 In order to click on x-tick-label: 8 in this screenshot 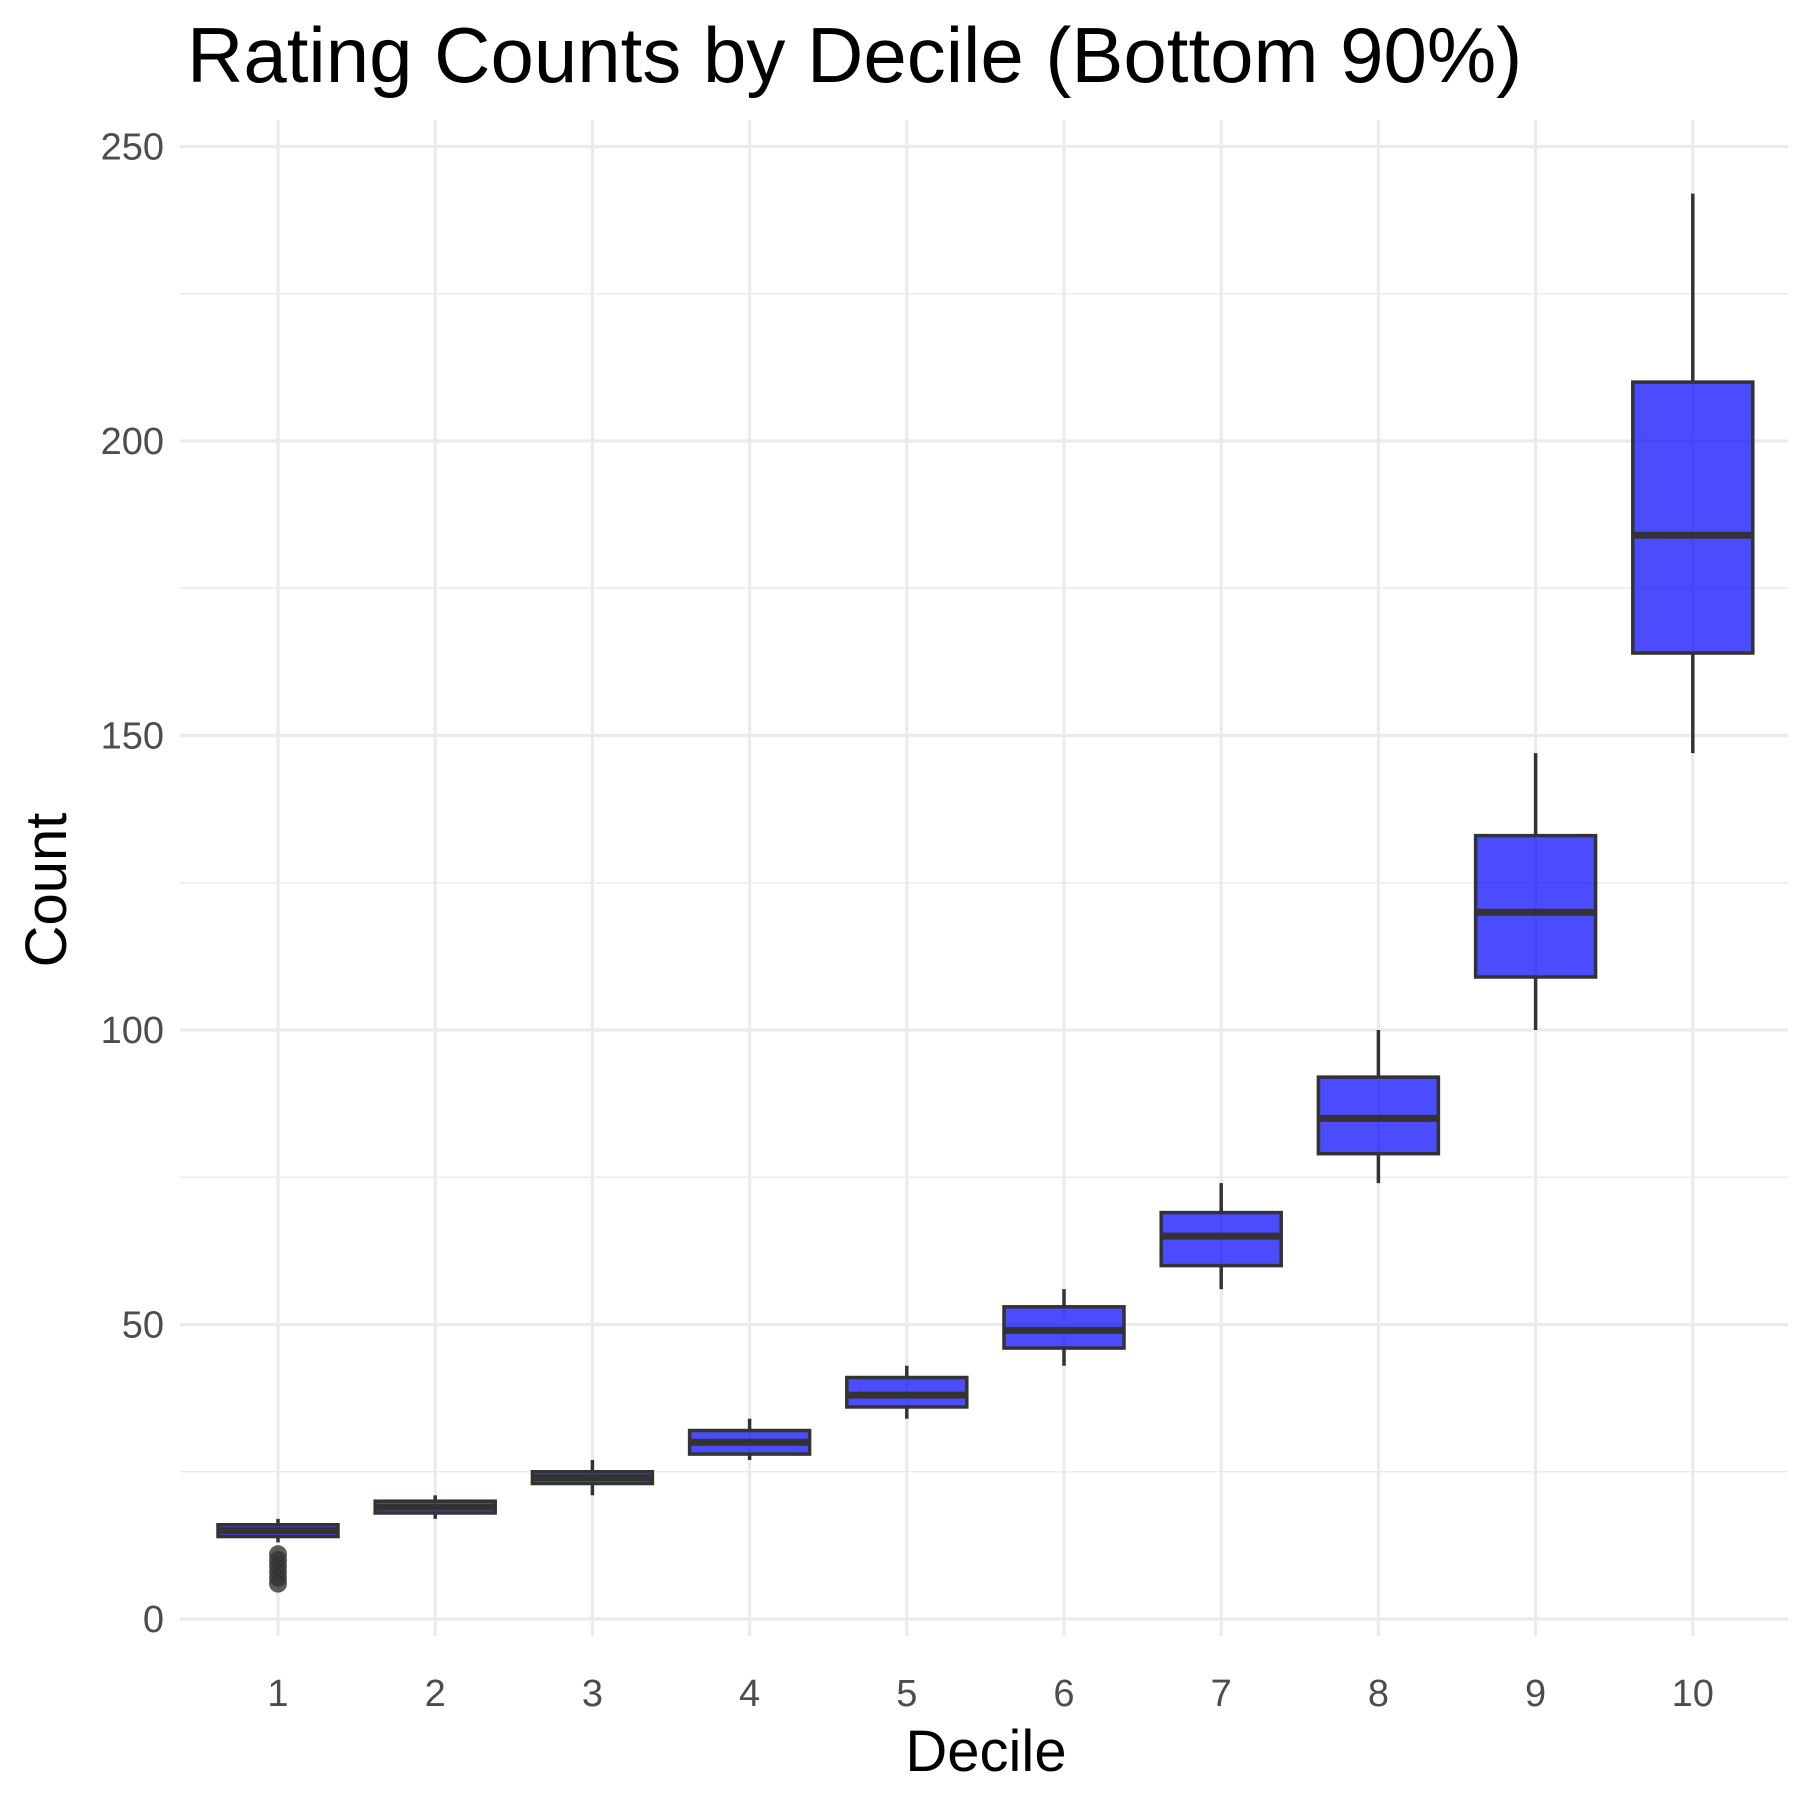, I will do `click(1378, 1694)`.